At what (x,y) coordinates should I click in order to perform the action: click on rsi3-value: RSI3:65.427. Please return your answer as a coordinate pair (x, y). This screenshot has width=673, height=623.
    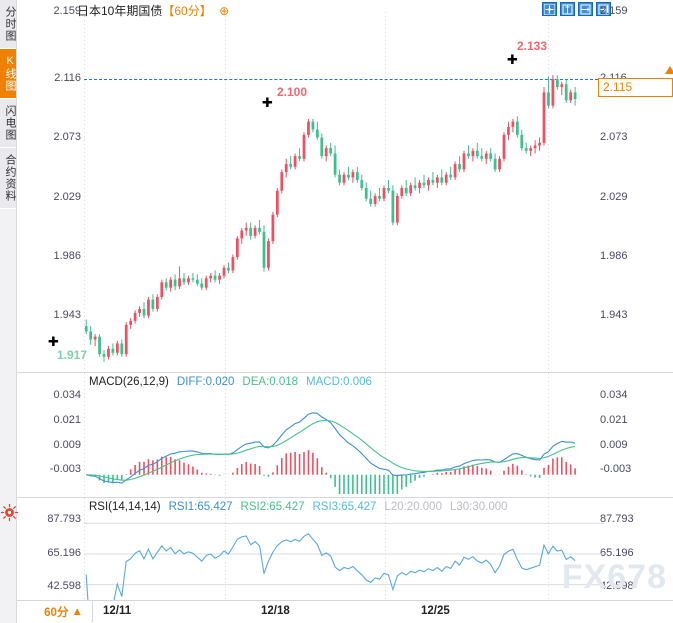
    Looking at the image, I should click on (344, 507).